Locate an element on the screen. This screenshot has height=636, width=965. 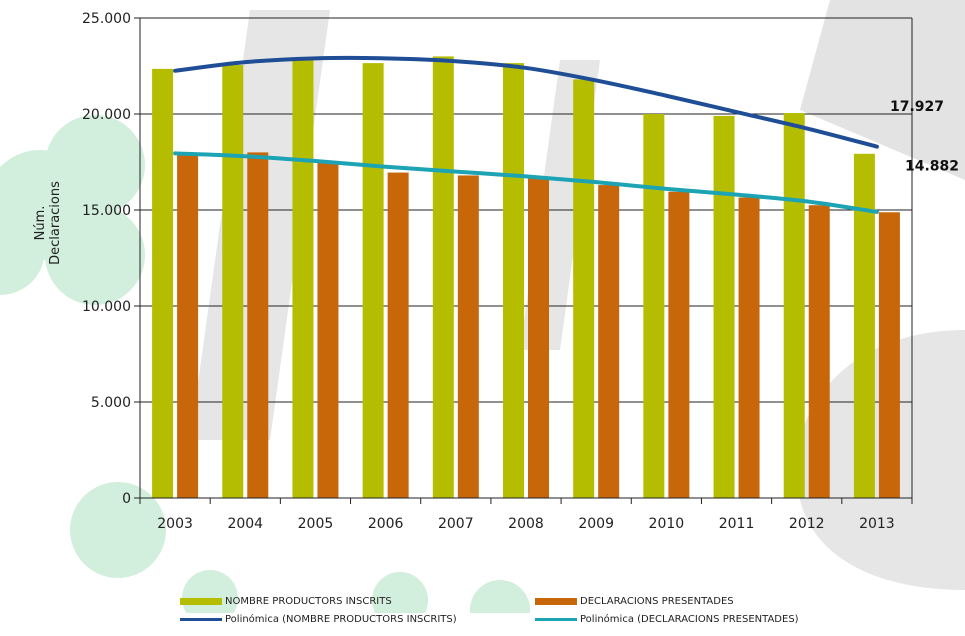
legend-item-trend-declaracions: Polinómica (DECLARACIONS PRESENTADES) is located at coordinates (667, 619).